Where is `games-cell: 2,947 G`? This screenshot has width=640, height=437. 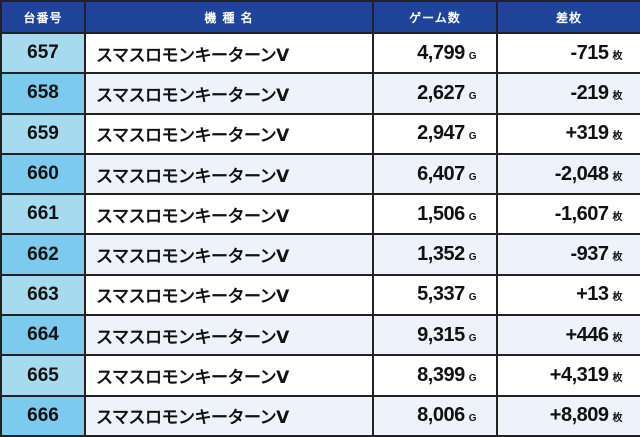
games-cell: 2,947 G is located at coordinates (435, 133).